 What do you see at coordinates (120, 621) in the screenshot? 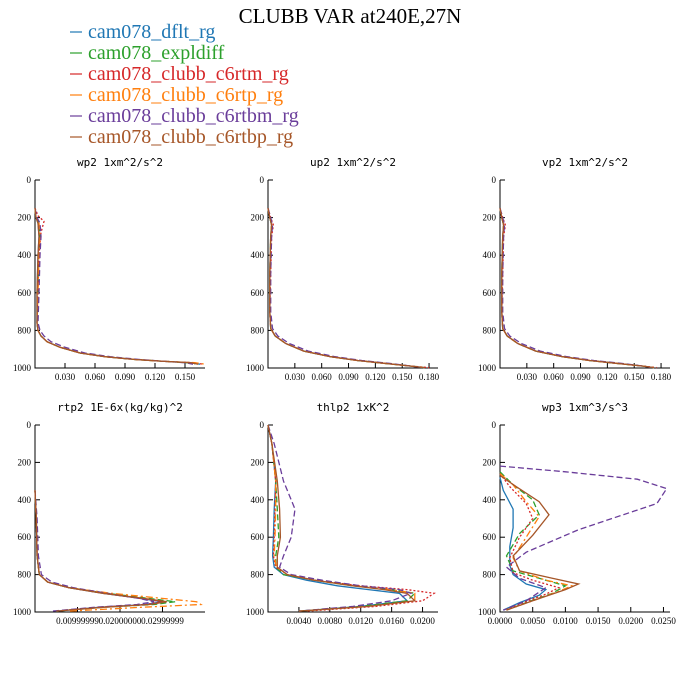
I see `x-tick-label: 0.02000000` at bounding box center [120, 621].